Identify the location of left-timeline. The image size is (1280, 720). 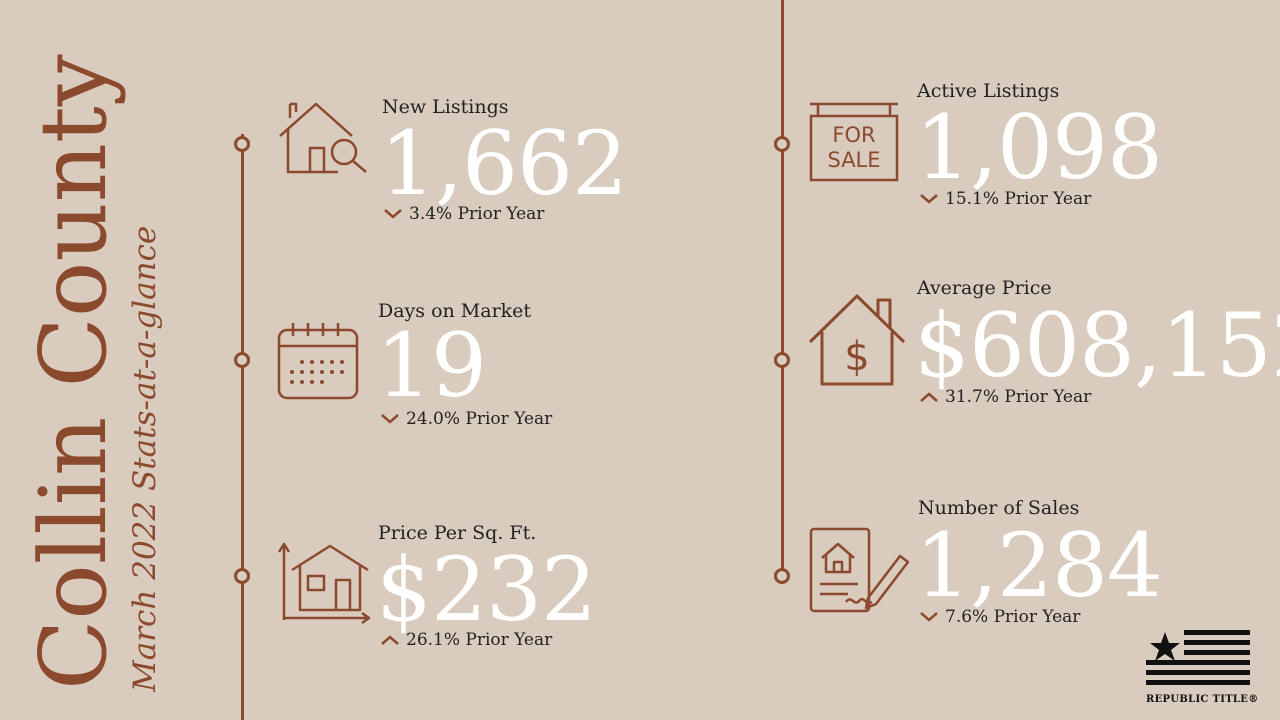
(242, 427).